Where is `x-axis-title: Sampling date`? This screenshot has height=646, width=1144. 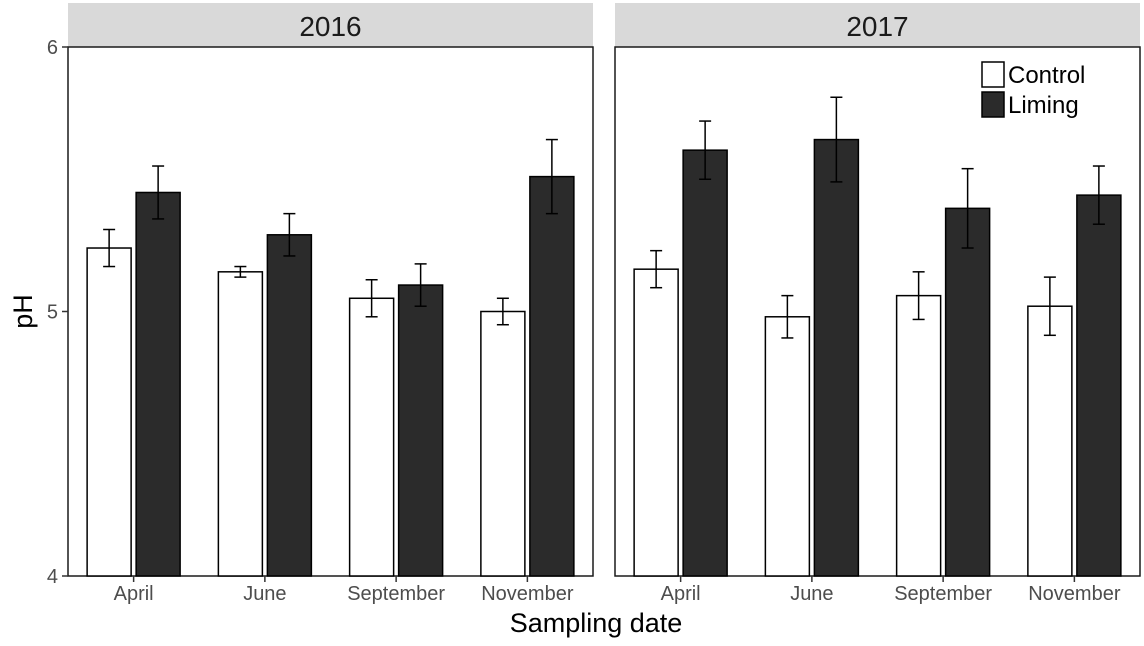 x-axis-title: Sampling date is located at coordinates (596, 623).